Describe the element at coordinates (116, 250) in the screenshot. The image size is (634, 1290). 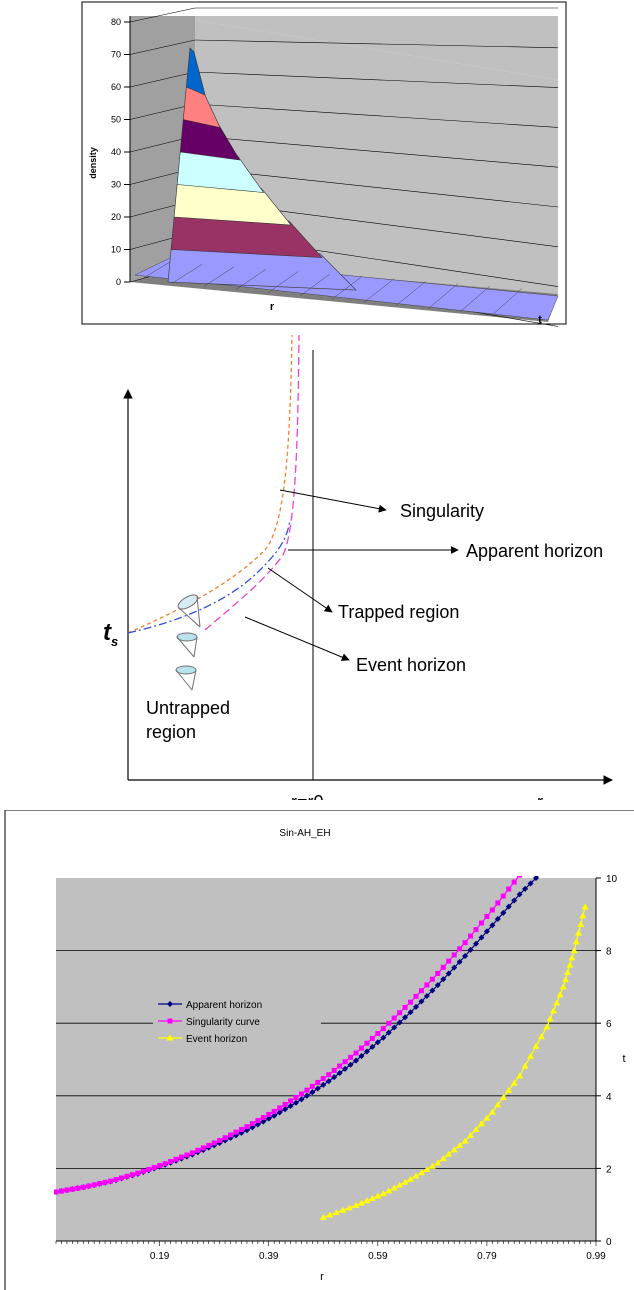
I see `density-tick-label: 10` at that location.